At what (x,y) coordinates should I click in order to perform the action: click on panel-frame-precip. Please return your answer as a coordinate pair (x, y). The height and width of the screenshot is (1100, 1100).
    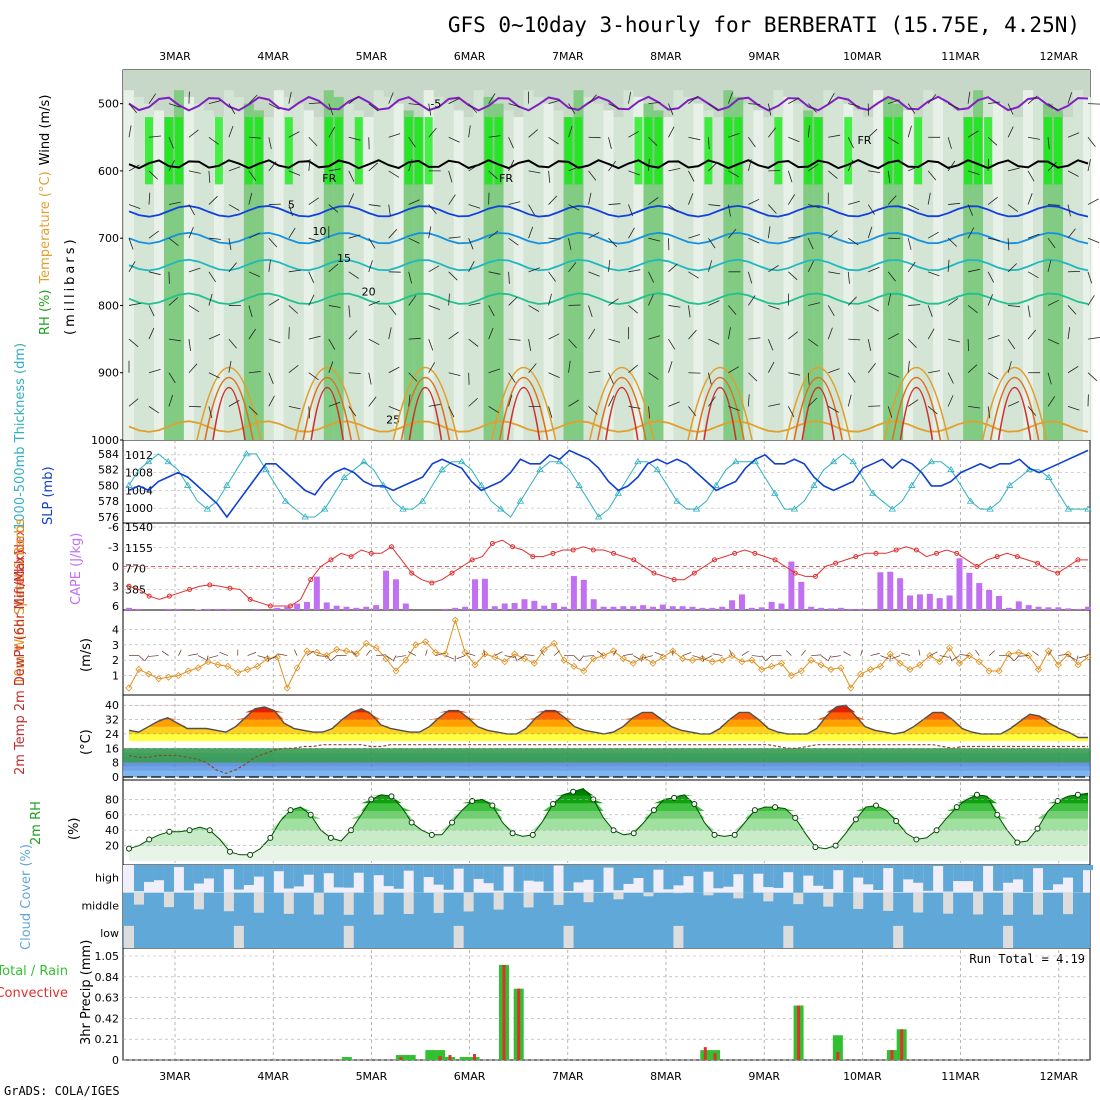
    Looking at the image, I should click on (606, 1004).